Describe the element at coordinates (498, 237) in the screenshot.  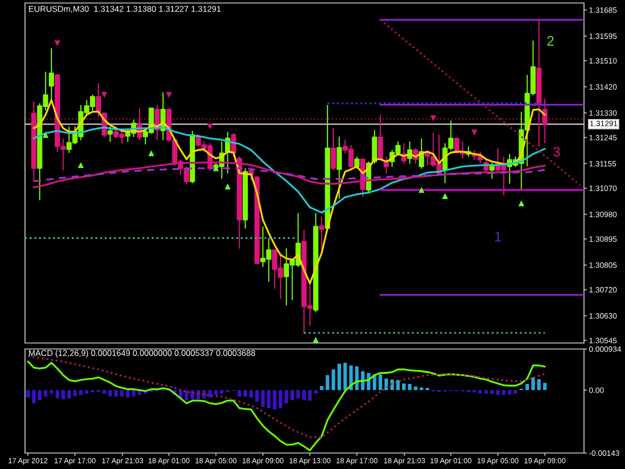
I see `annotation: 1` at that location.